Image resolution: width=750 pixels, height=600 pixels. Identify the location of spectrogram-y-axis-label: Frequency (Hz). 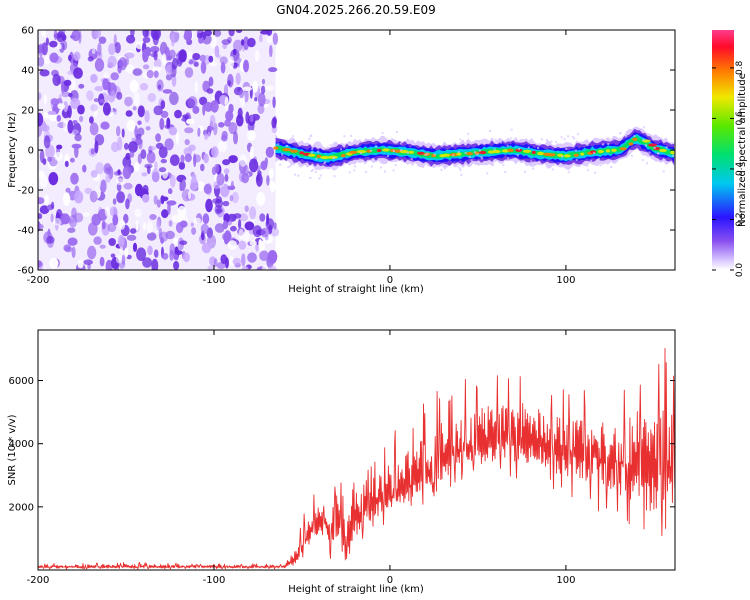
(12, 150).